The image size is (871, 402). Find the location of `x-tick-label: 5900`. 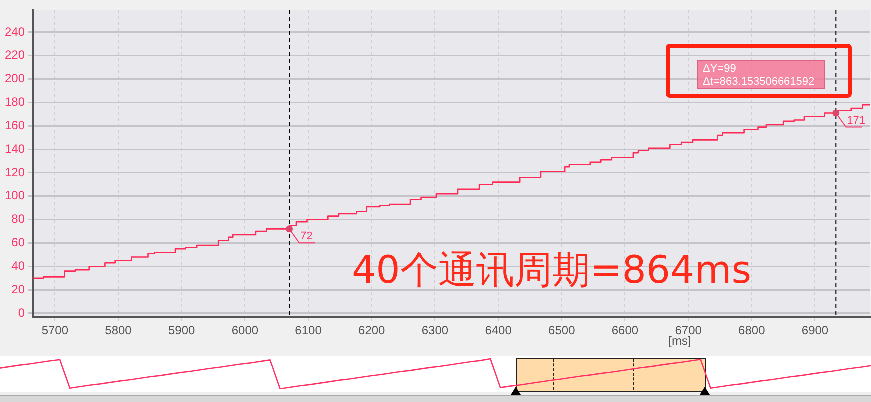

x-tick-label: 5900 is located at coordinates (182, 331).